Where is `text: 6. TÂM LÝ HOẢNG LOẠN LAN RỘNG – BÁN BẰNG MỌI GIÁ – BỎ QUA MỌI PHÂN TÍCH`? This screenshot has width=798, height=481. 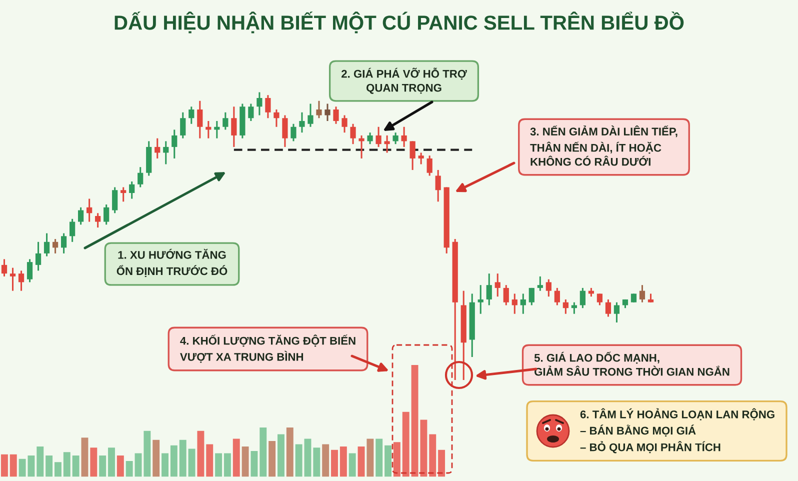 text: 6. TÂM LÝ HOẢNG LOẠN LAN RỘNG – BÁN BẰNG MỌI GIÁ – BỎ QUA MỌI PHÂN TÍCH is located at coordinates (677, 431).